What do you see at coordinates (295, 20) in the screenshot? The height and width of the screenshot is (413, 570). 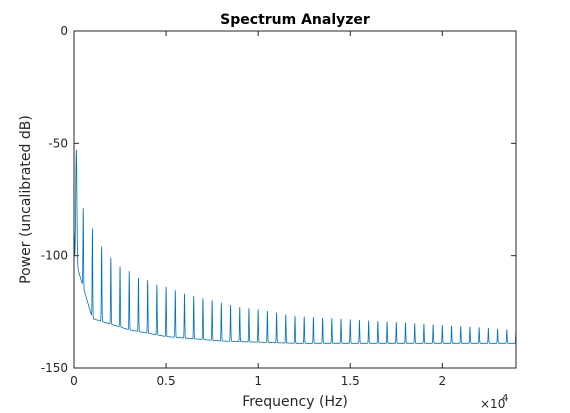 I see `chart-title: Spectrum Analyzer` at bounding box center [295, 20].